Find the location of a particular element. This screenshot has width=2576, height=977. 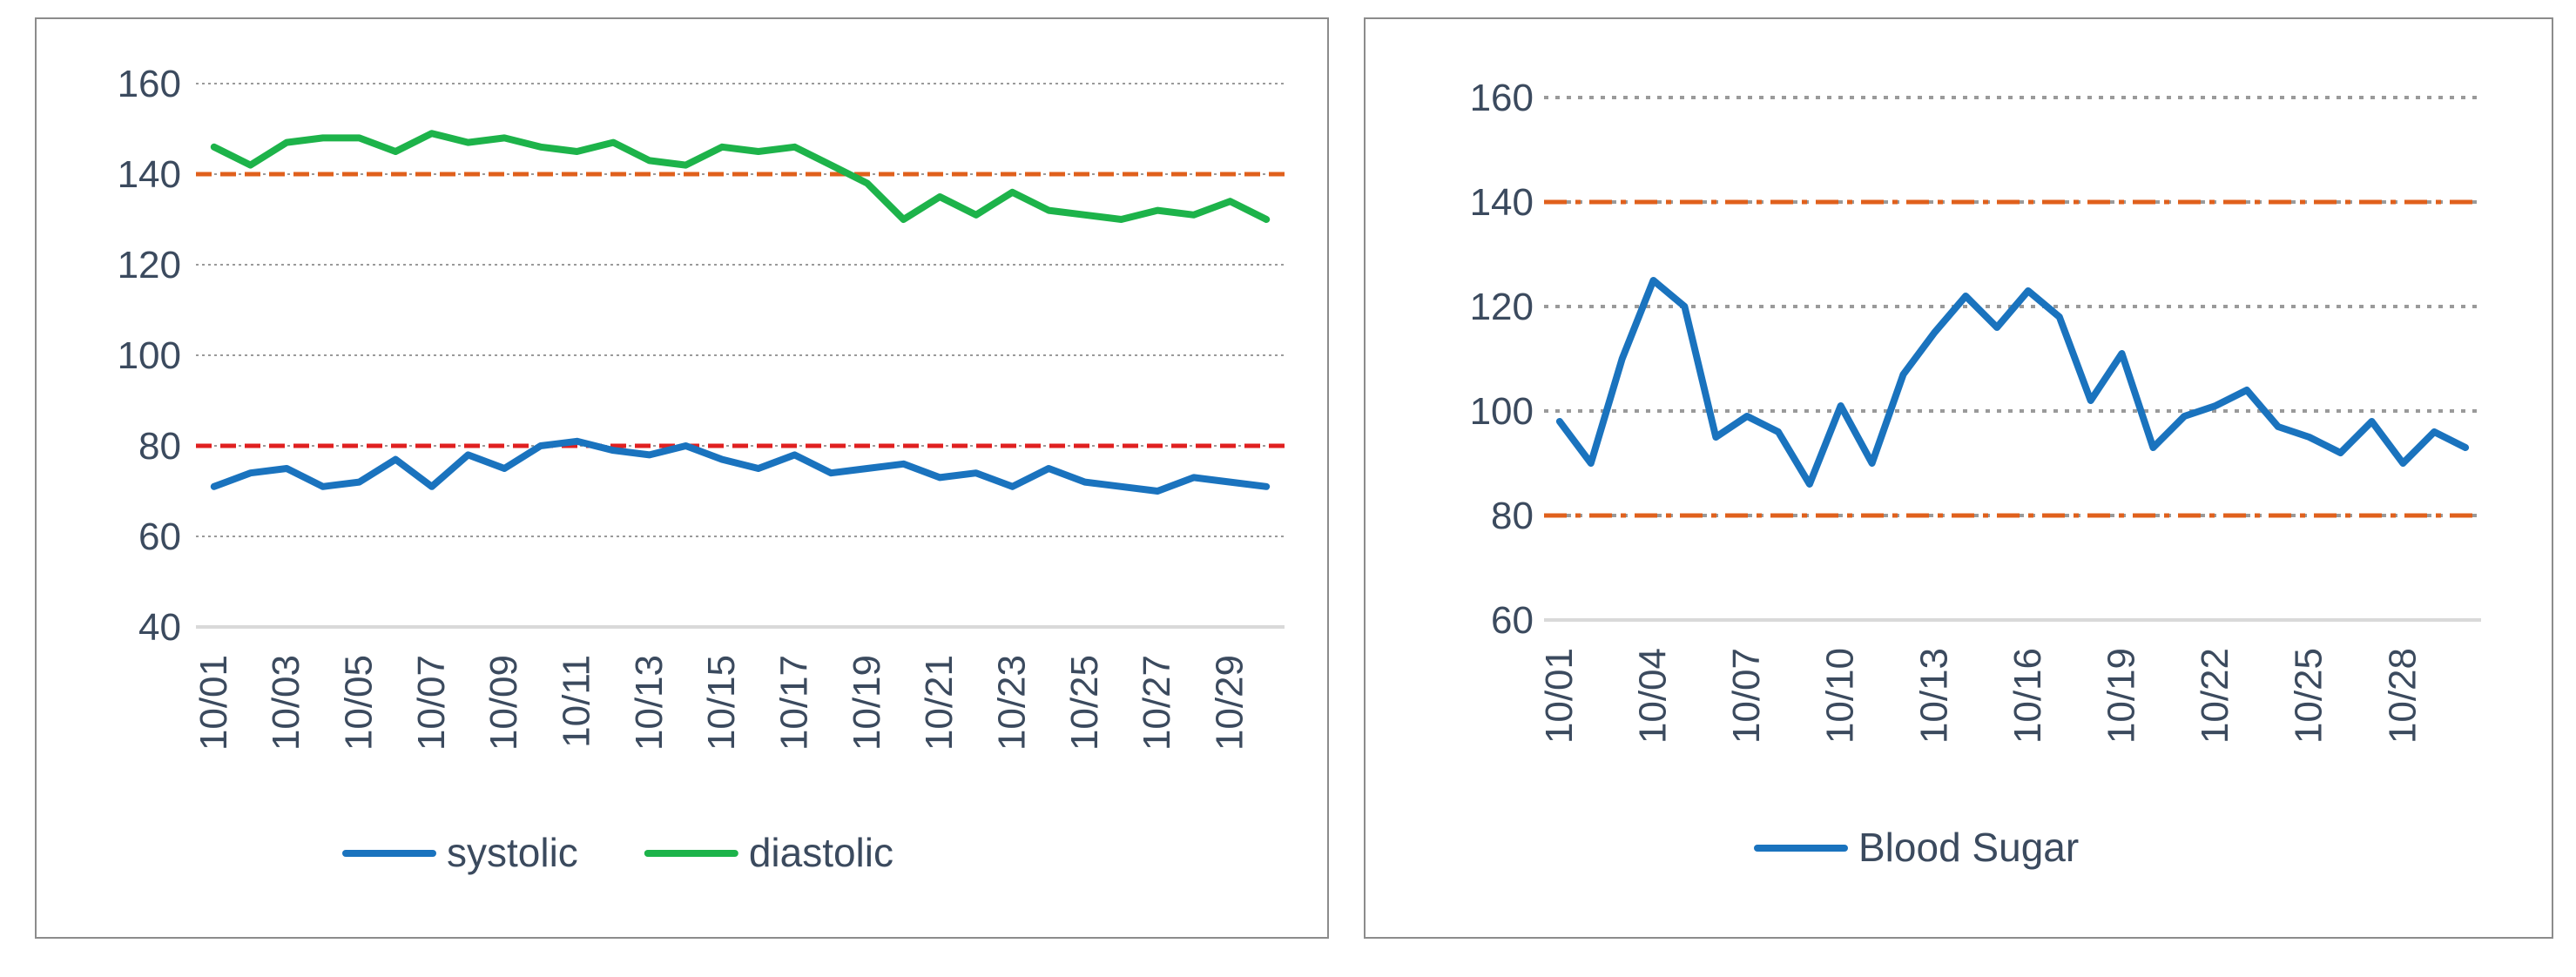

bp-x-tick-label: 10/29 is located at coordinates (1230, 703).